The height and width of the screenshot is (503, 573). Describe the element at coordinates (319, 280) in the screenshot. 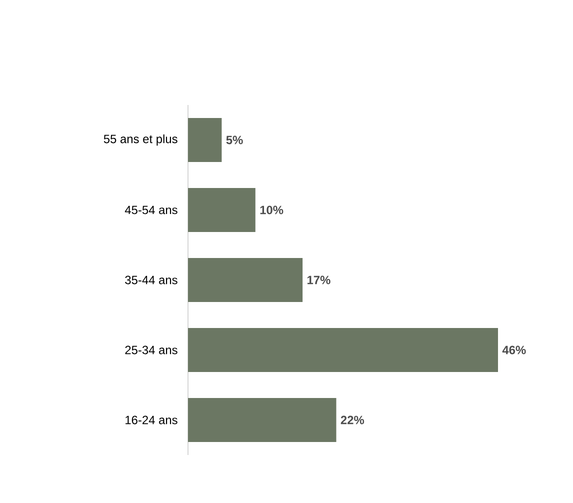

I see `data-label: 17%` at that location.